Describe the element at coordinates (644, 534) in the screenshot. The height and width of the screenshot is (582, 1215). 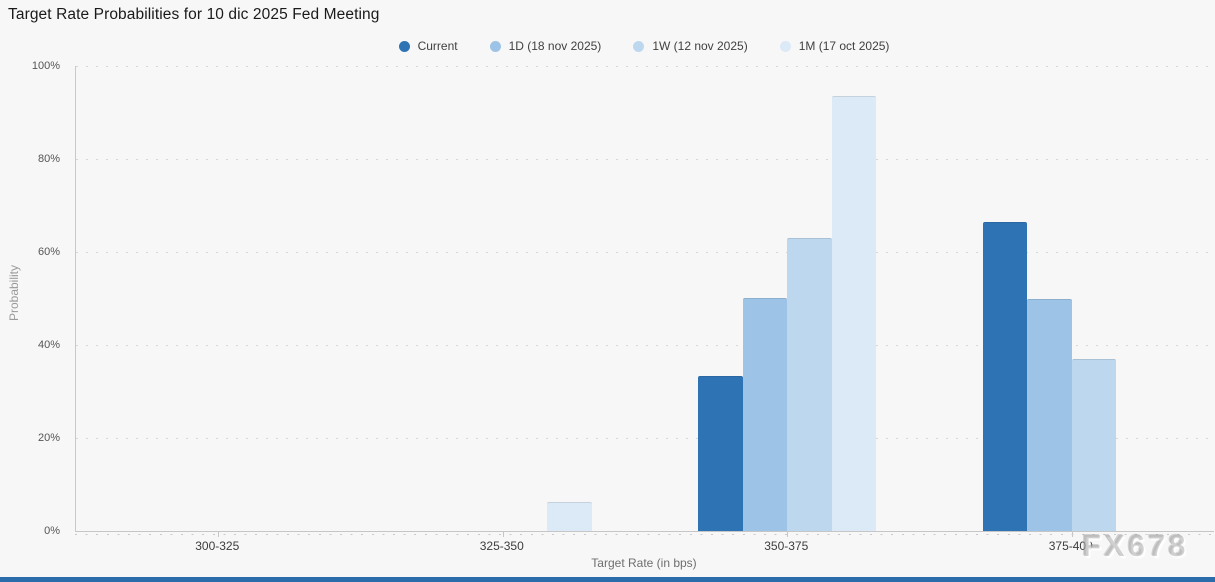
I see `x-axis-minor-ticks` at that location.